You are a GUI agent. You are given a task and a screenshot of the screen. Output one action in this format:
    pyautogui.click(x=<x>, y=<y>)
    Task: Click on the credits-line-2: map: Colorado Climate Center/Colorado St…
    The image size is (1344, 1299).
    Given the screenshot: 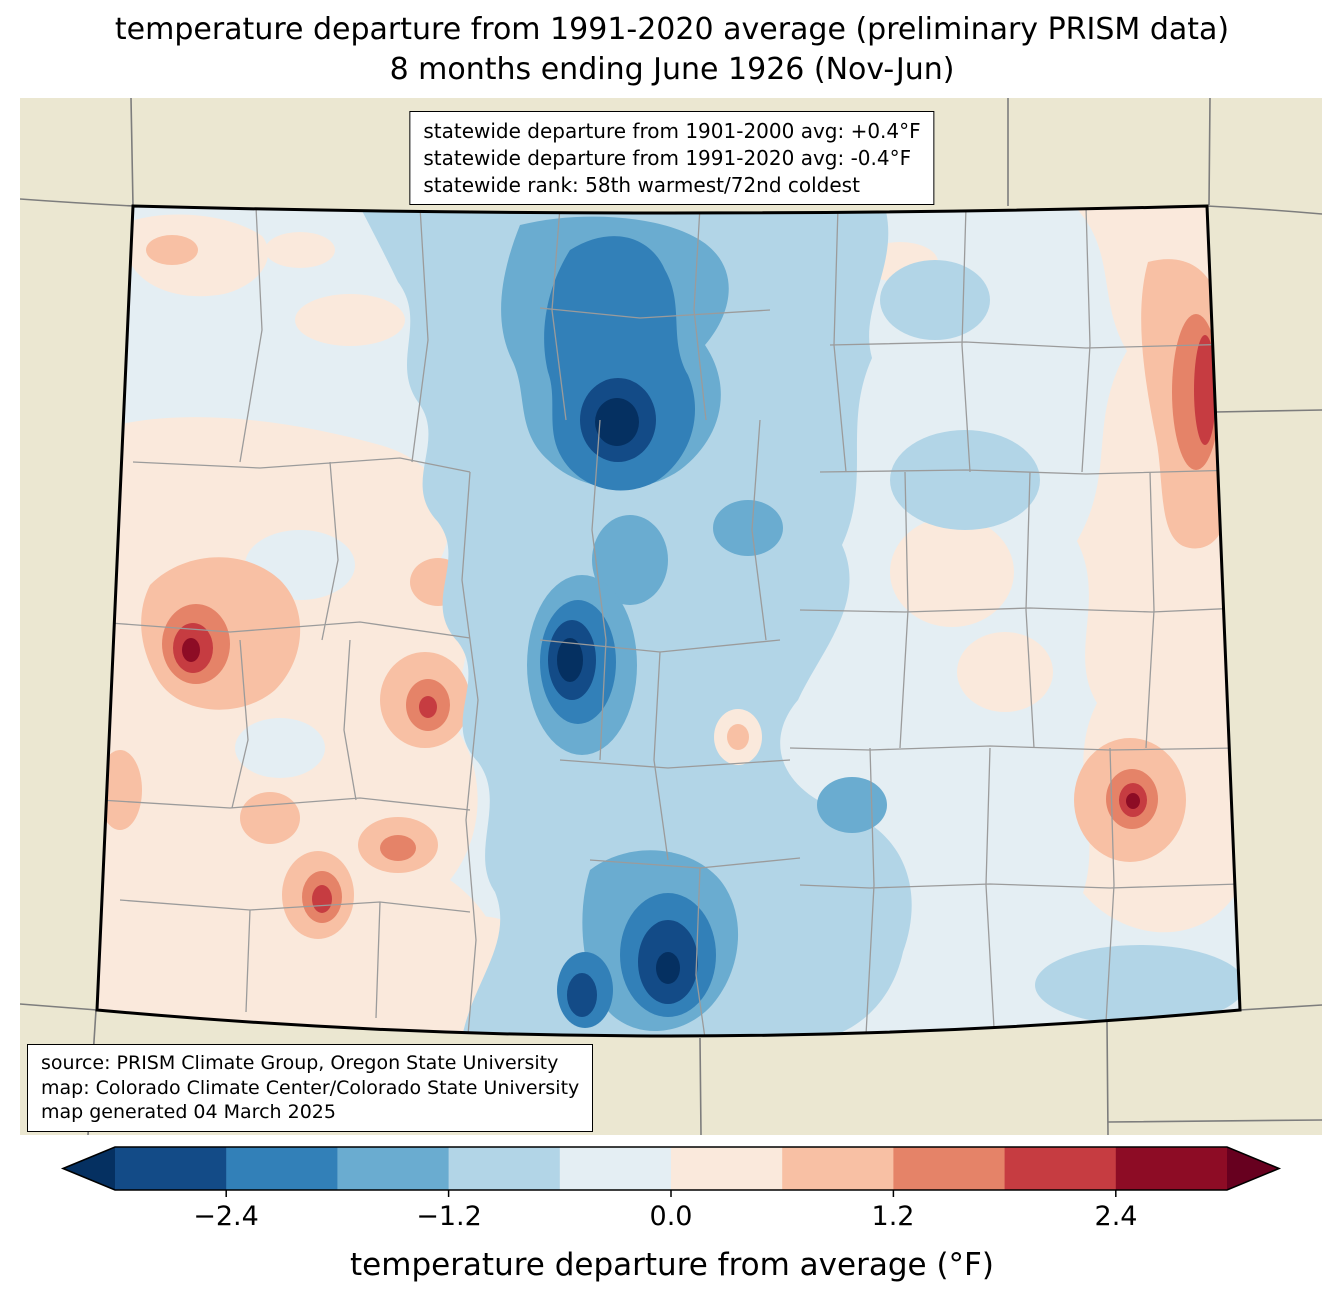 What is the action you would take?
    pyautogui.click(x=310, y=1087)
    